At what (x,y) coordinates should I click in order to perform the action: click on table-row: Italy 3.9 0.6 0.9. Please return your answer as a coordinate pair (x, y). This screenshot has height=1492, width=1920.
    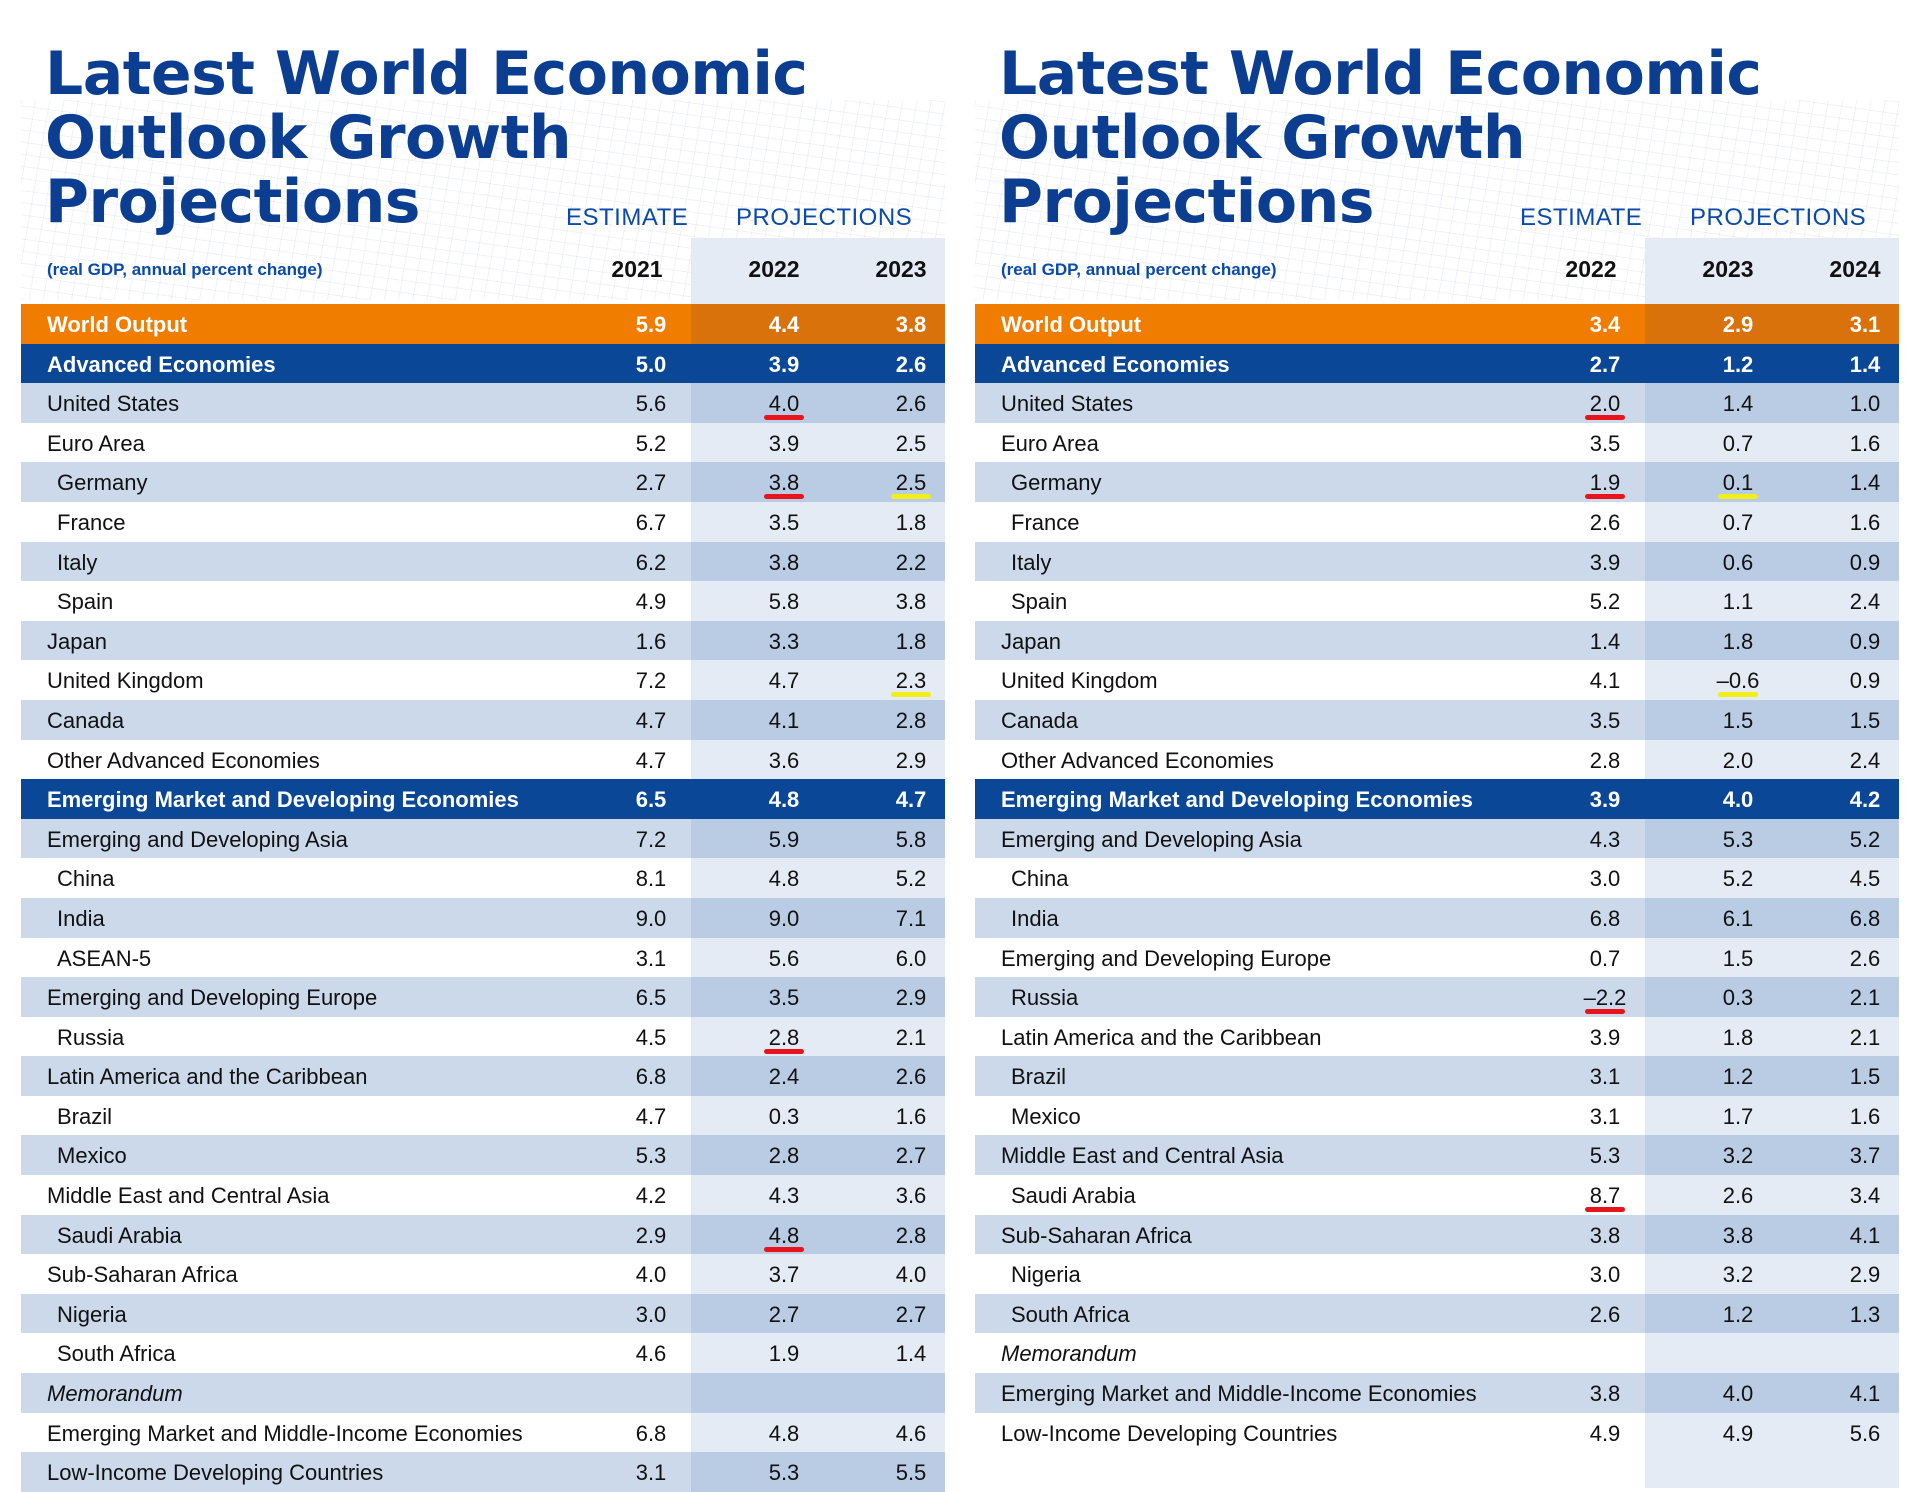
    Looking at the image, I should click on (1437, 561).